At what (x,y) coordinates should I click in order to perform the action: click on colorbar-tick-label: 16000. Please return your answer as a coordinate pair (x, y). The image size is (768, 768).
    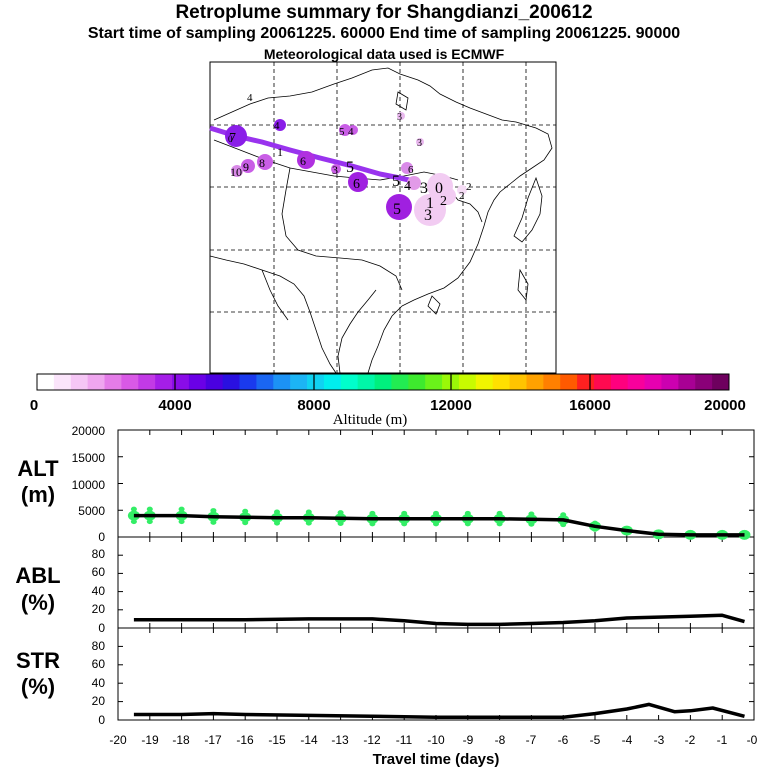
    Looking at the image, I should click on (590, 405).